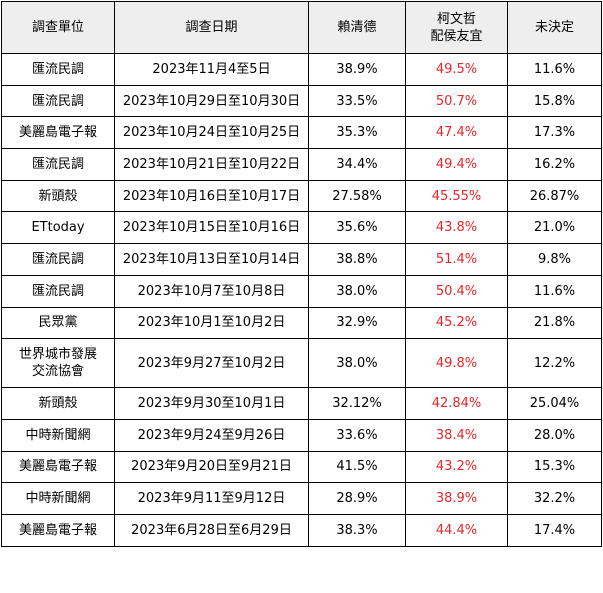 Image resolution: width=603 pixels, height=593 pixels. What do you see at coordinates (456, 403) in the screenshot?
I see `cell-ko: 42.84%` at bounding box center [456, 403].